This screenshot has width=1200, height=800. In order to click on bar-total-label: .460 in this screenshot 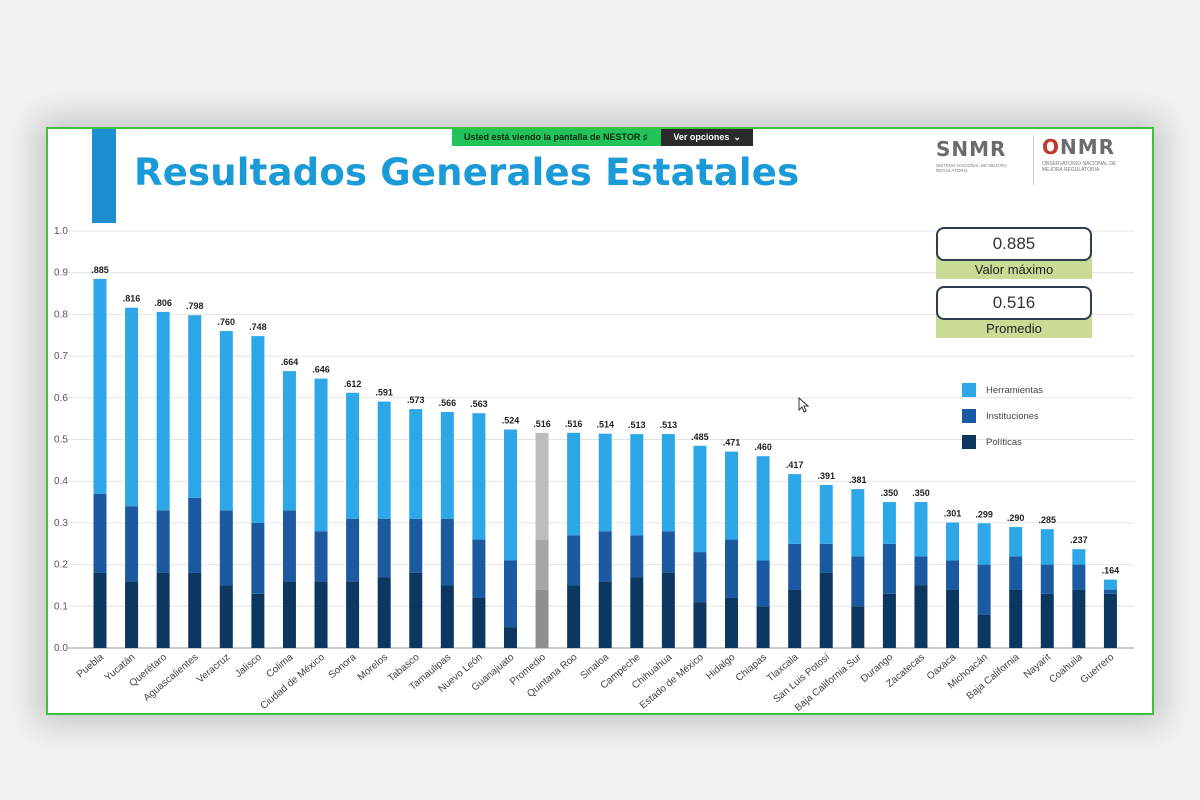, I will do `click(763, 447)`.